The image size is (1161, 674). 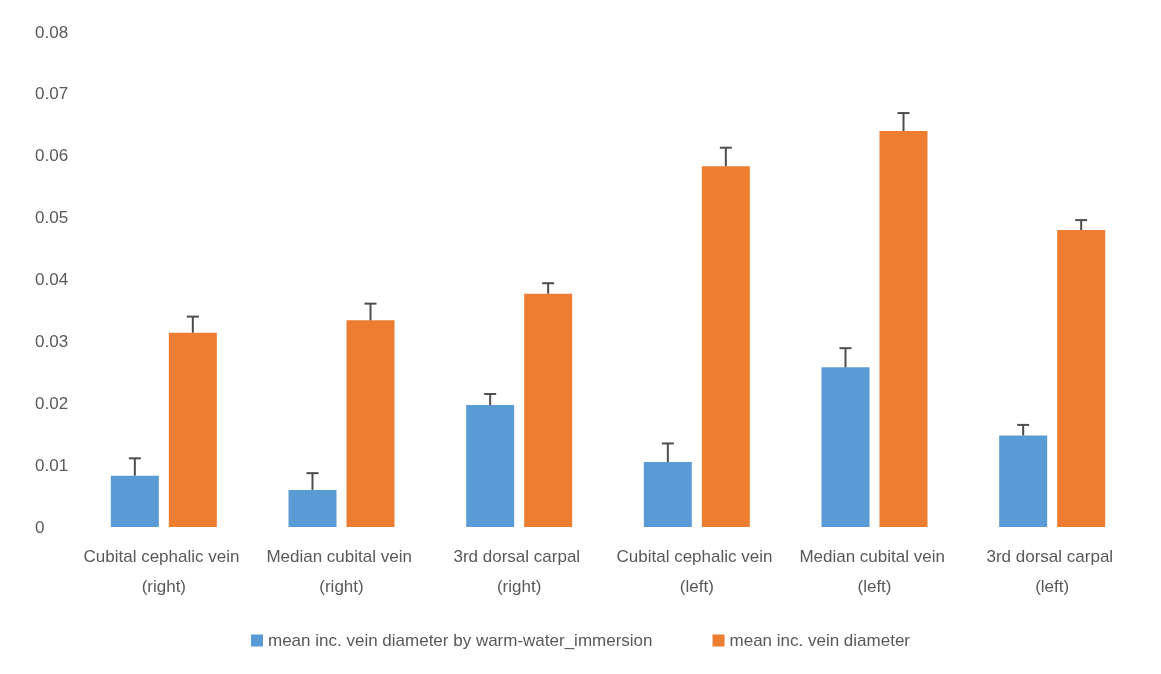 I want to click on y-tick-label: 0.01, so click(x=52, y=465).